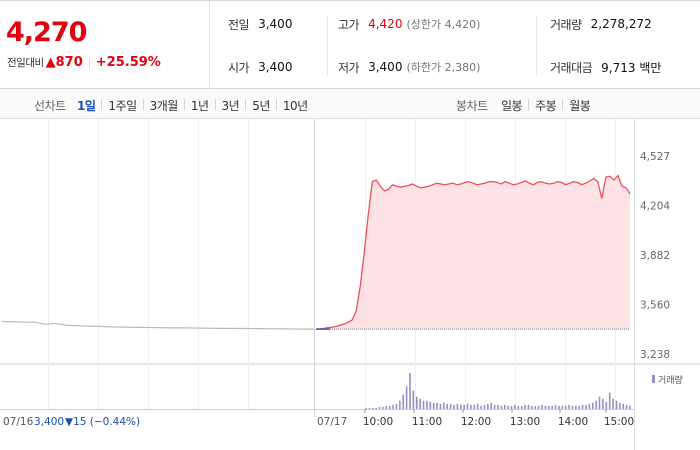 The height and width of the screenshot is (450, 700). Describe the element at coordinates (230, 106) in the screenshot. I see `period-tab-4: 3년` at that location.